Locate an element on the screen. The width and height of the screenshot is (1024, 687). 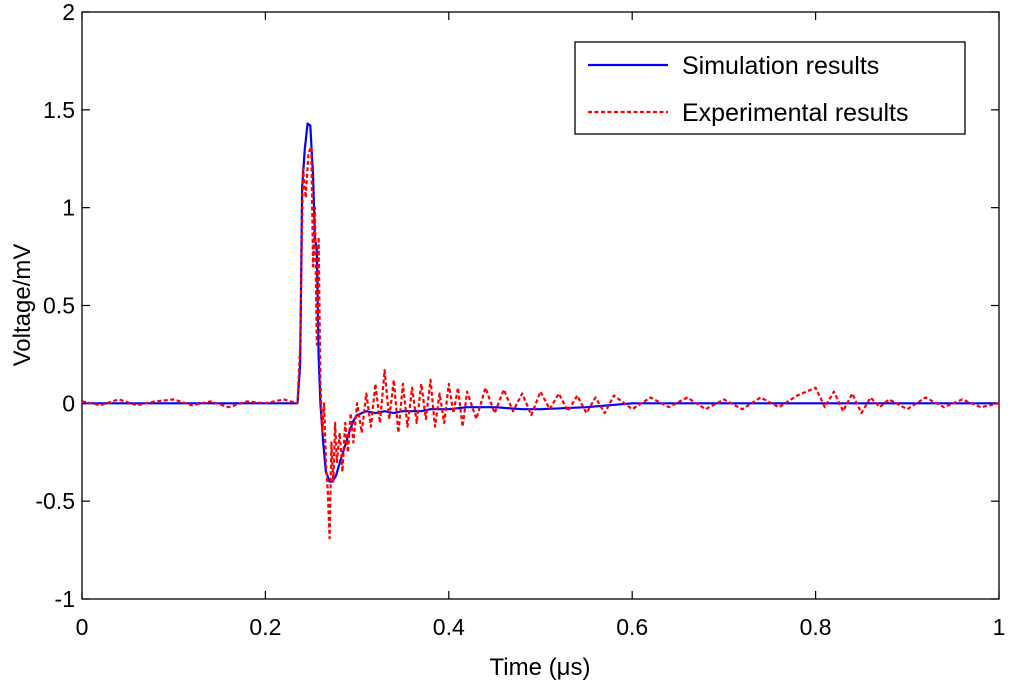
x-tick-label: 0 is located at coordinates (82, 627).